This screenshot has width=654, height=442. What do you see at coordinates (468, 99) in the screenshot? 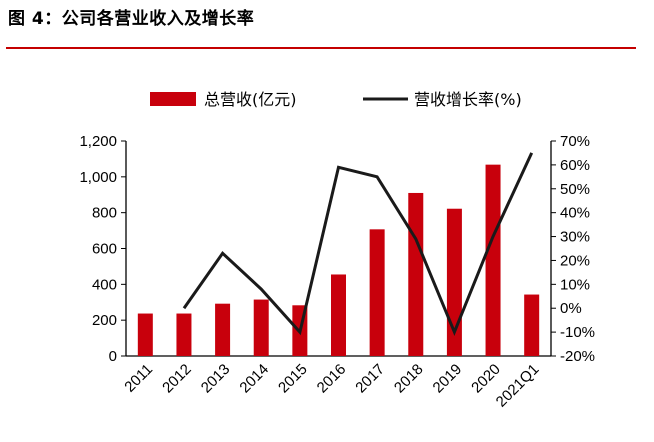
I see `legend-line-label: 营收增长率(%)` at bounding box center [468, 99].